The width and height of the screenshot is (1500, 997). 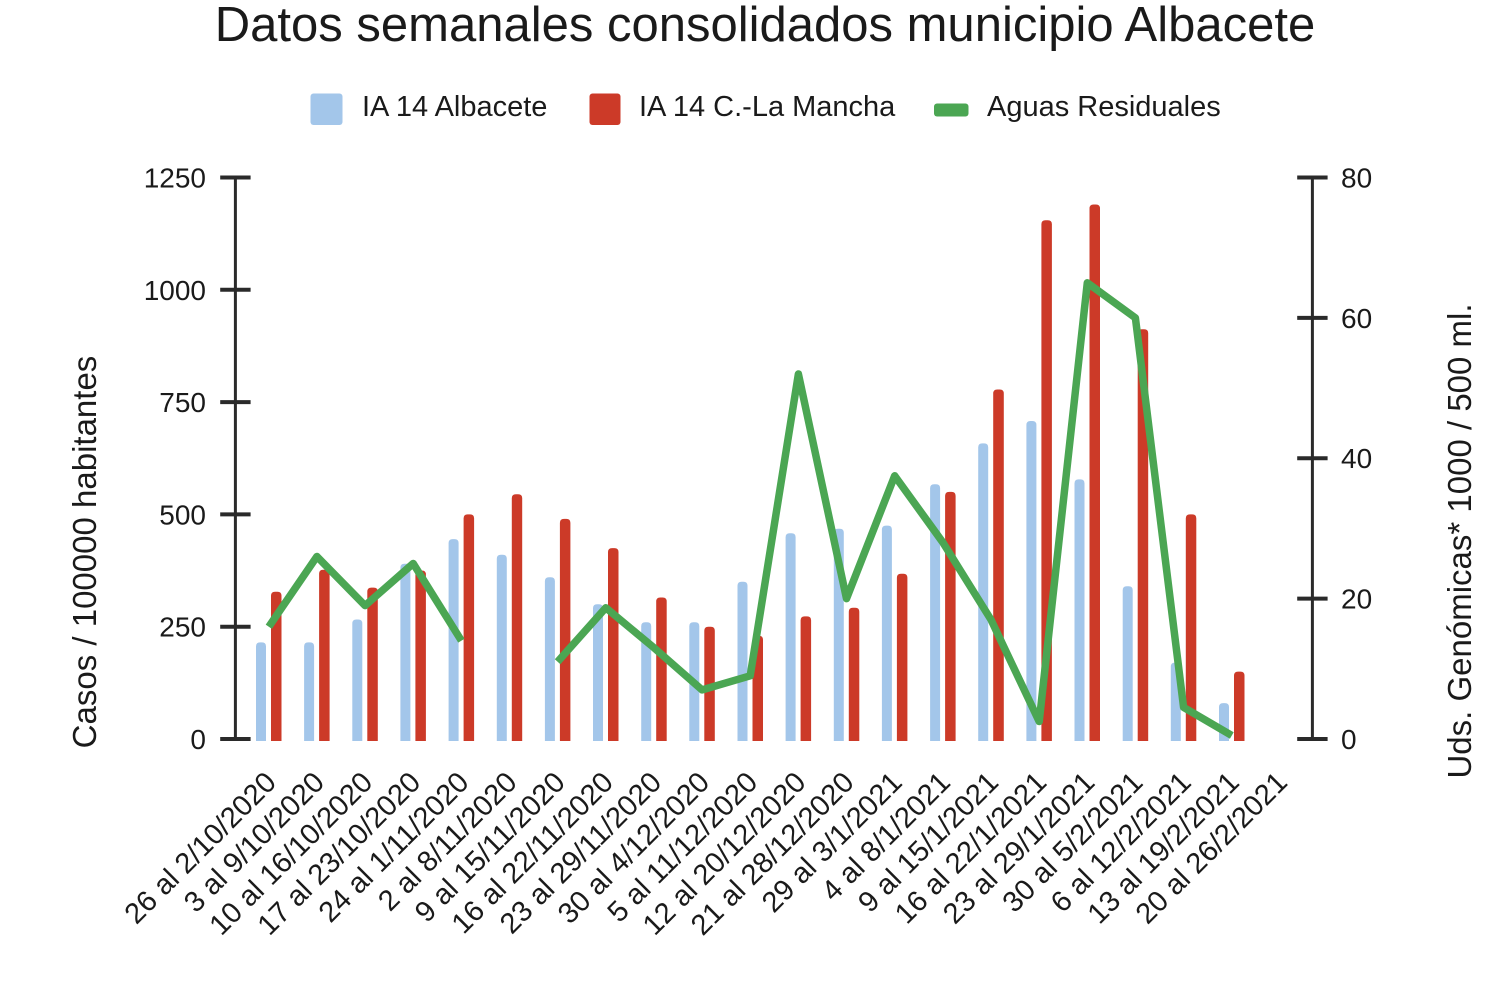 What do you see at coordinates (175, 290) in the screenshot?
I see `svg-text: 1000` at bounding box center [175, 290].